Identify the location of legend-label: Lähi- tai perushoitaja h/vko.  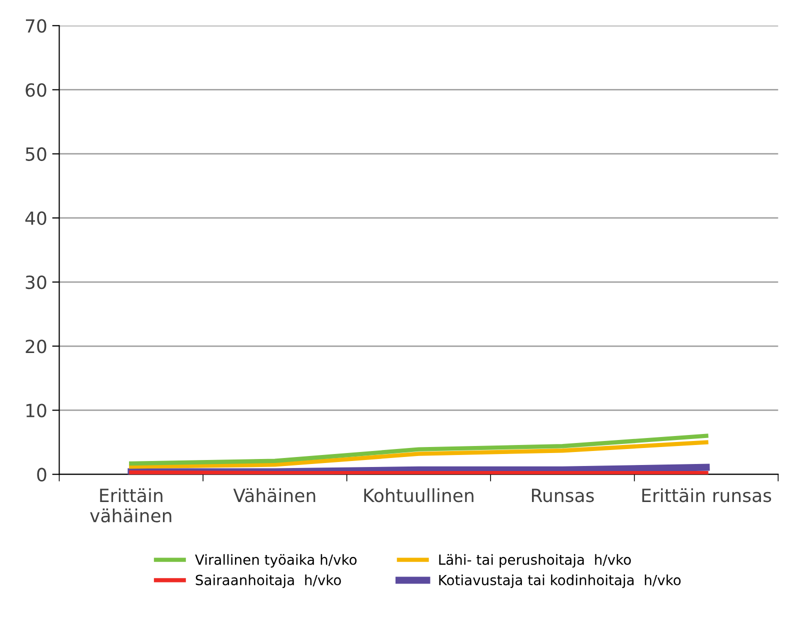
(535, 561).